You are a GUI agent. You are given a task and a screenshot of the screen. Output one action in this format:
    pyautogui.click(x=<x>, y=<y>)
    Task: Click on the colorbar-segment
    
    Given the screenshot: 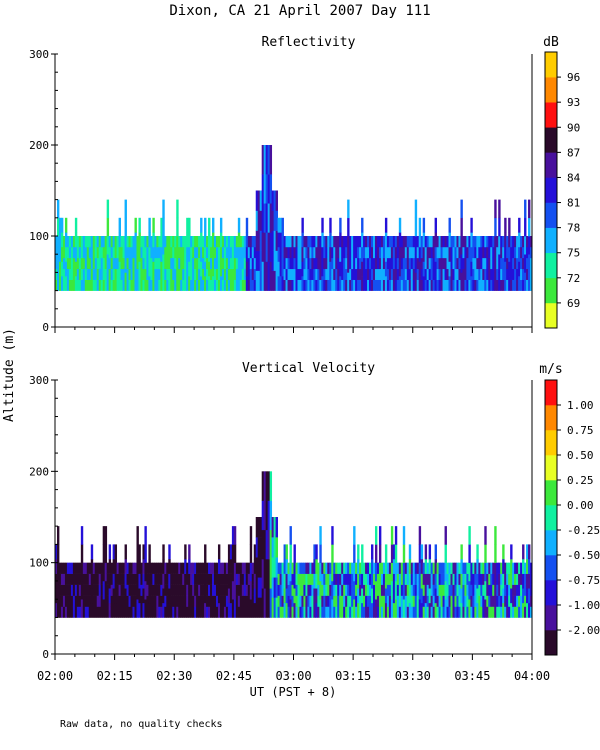 What is the action you would take?
    pyautogui.click(x=551, y=643)
    